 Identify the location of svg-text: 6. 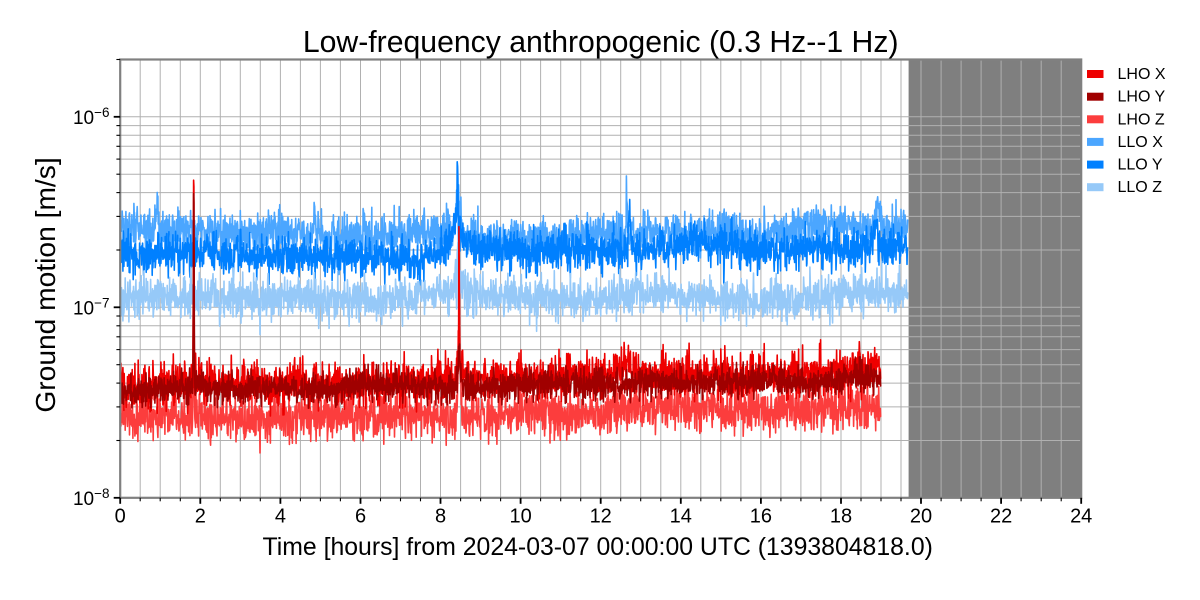
(360, 517).